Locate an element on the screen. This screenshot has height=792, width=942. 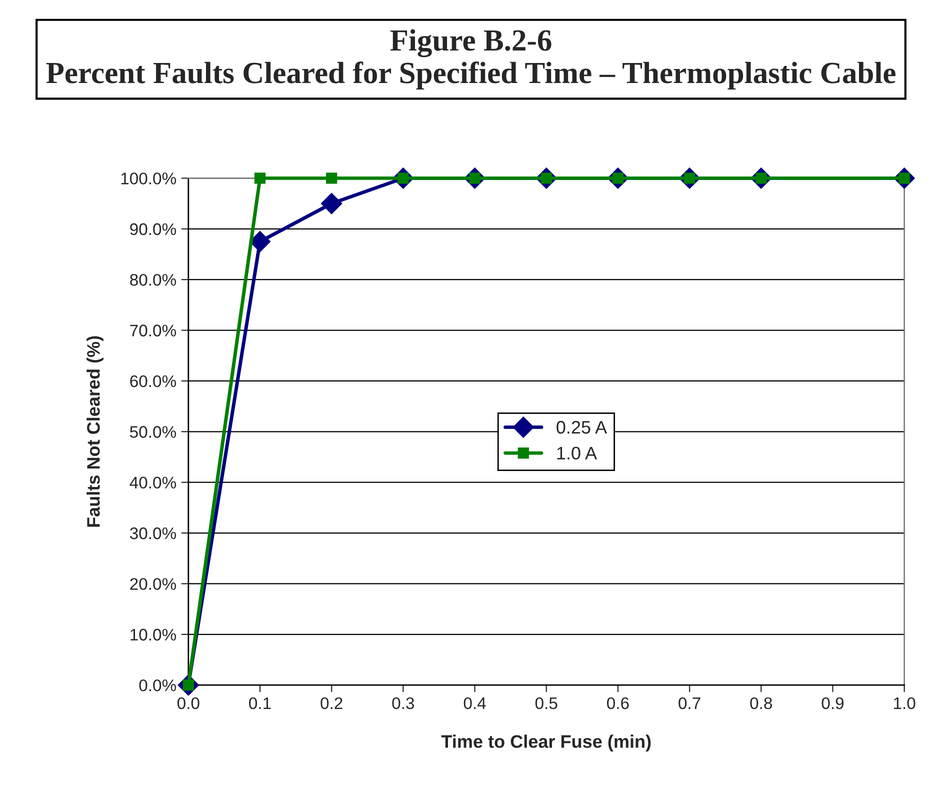
y-tick-label: 60.0% is located at coordinates (153, 381).